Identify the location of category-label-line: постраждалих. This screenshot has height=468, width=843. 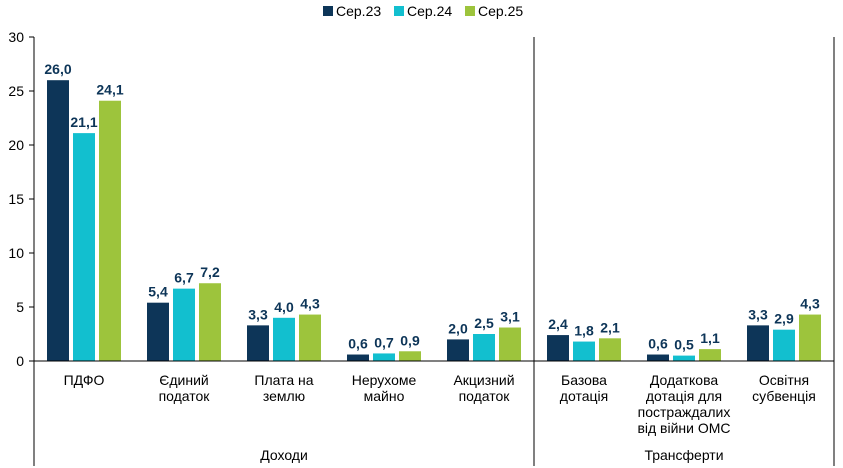
(684, 412).